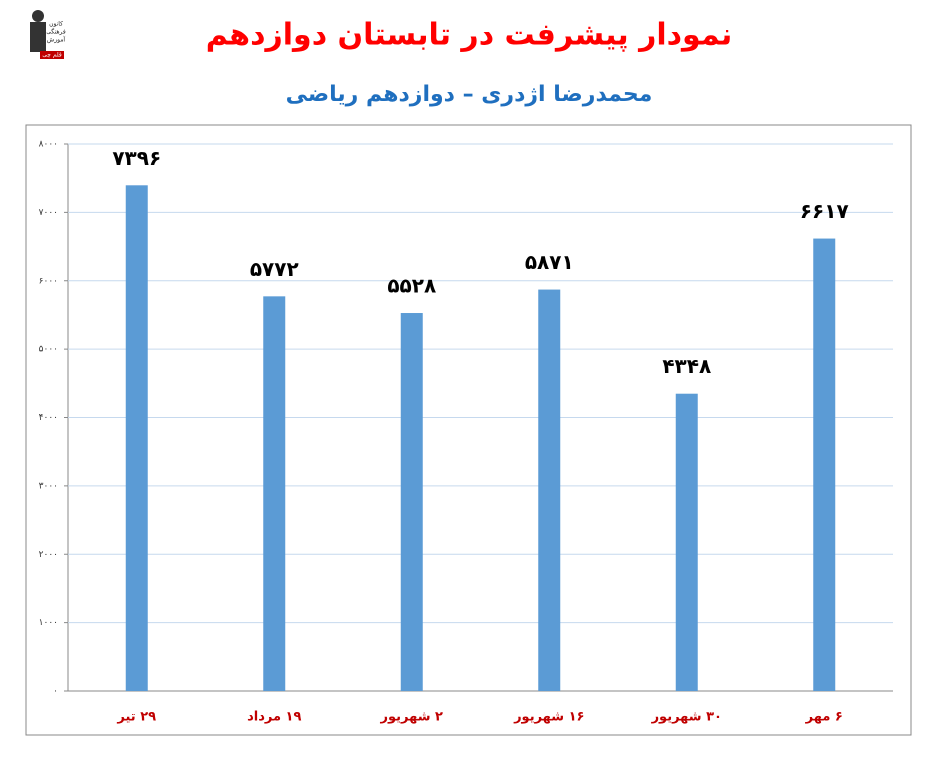 The height and width of the screenshot is (760, 939). I want to click on y-tick-label: ۴۰۰۰, so click(48, 418).